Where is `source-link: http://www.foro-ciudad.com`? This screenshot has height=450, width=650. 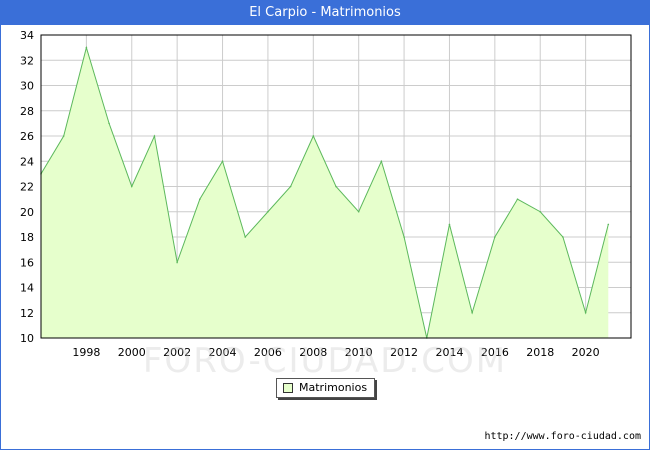
source-link: http://www.foro-ciudad.com is located at coordinates (562, 436).